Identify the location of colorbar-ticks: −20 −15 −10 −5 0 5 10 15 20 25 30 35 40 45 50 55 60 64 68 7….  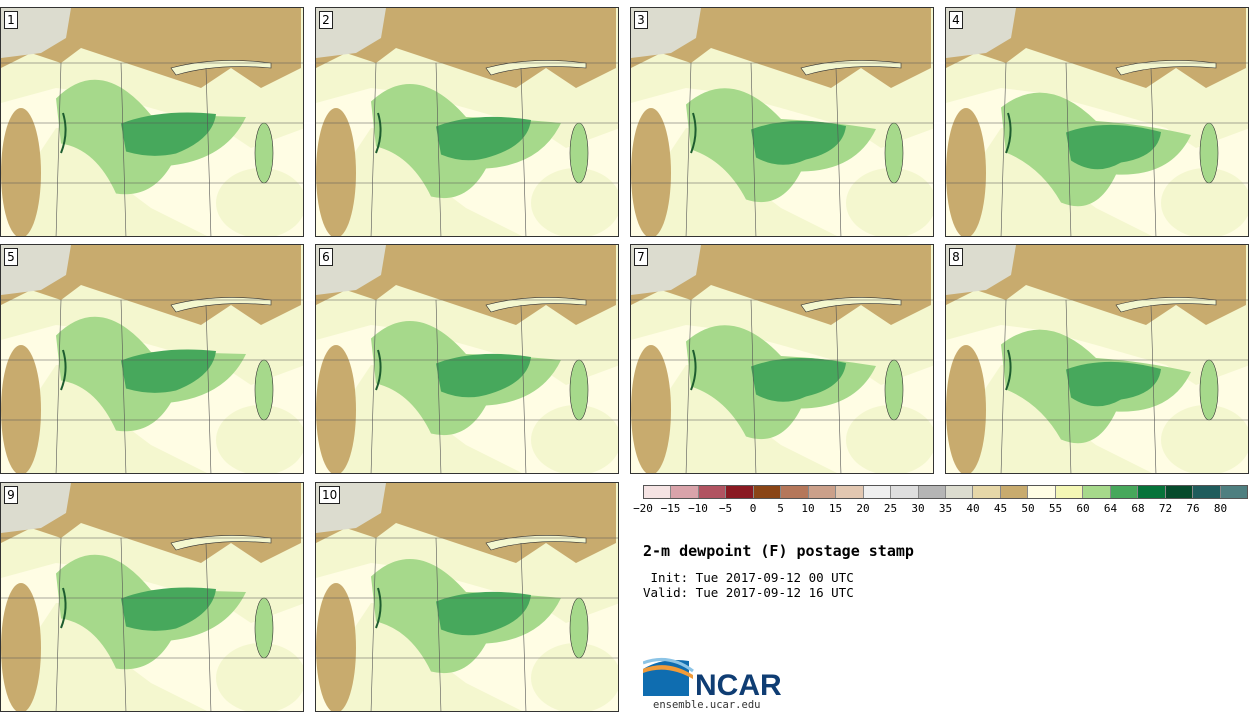
(940, 510).